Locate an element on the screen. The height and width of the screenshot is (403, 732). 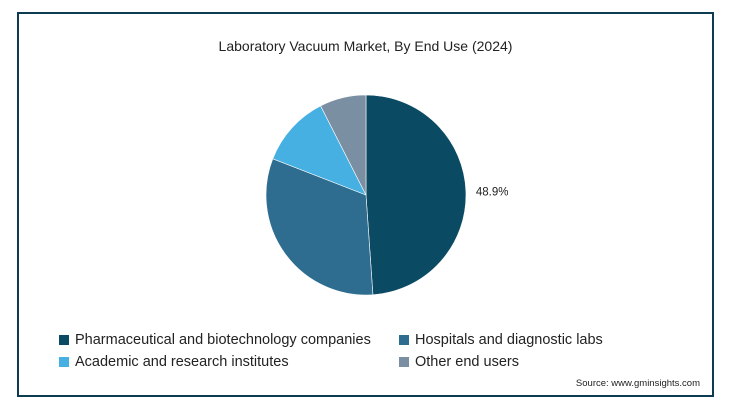
legend-item-academic: Academic and research institutes is located at coordinates (174, 362).